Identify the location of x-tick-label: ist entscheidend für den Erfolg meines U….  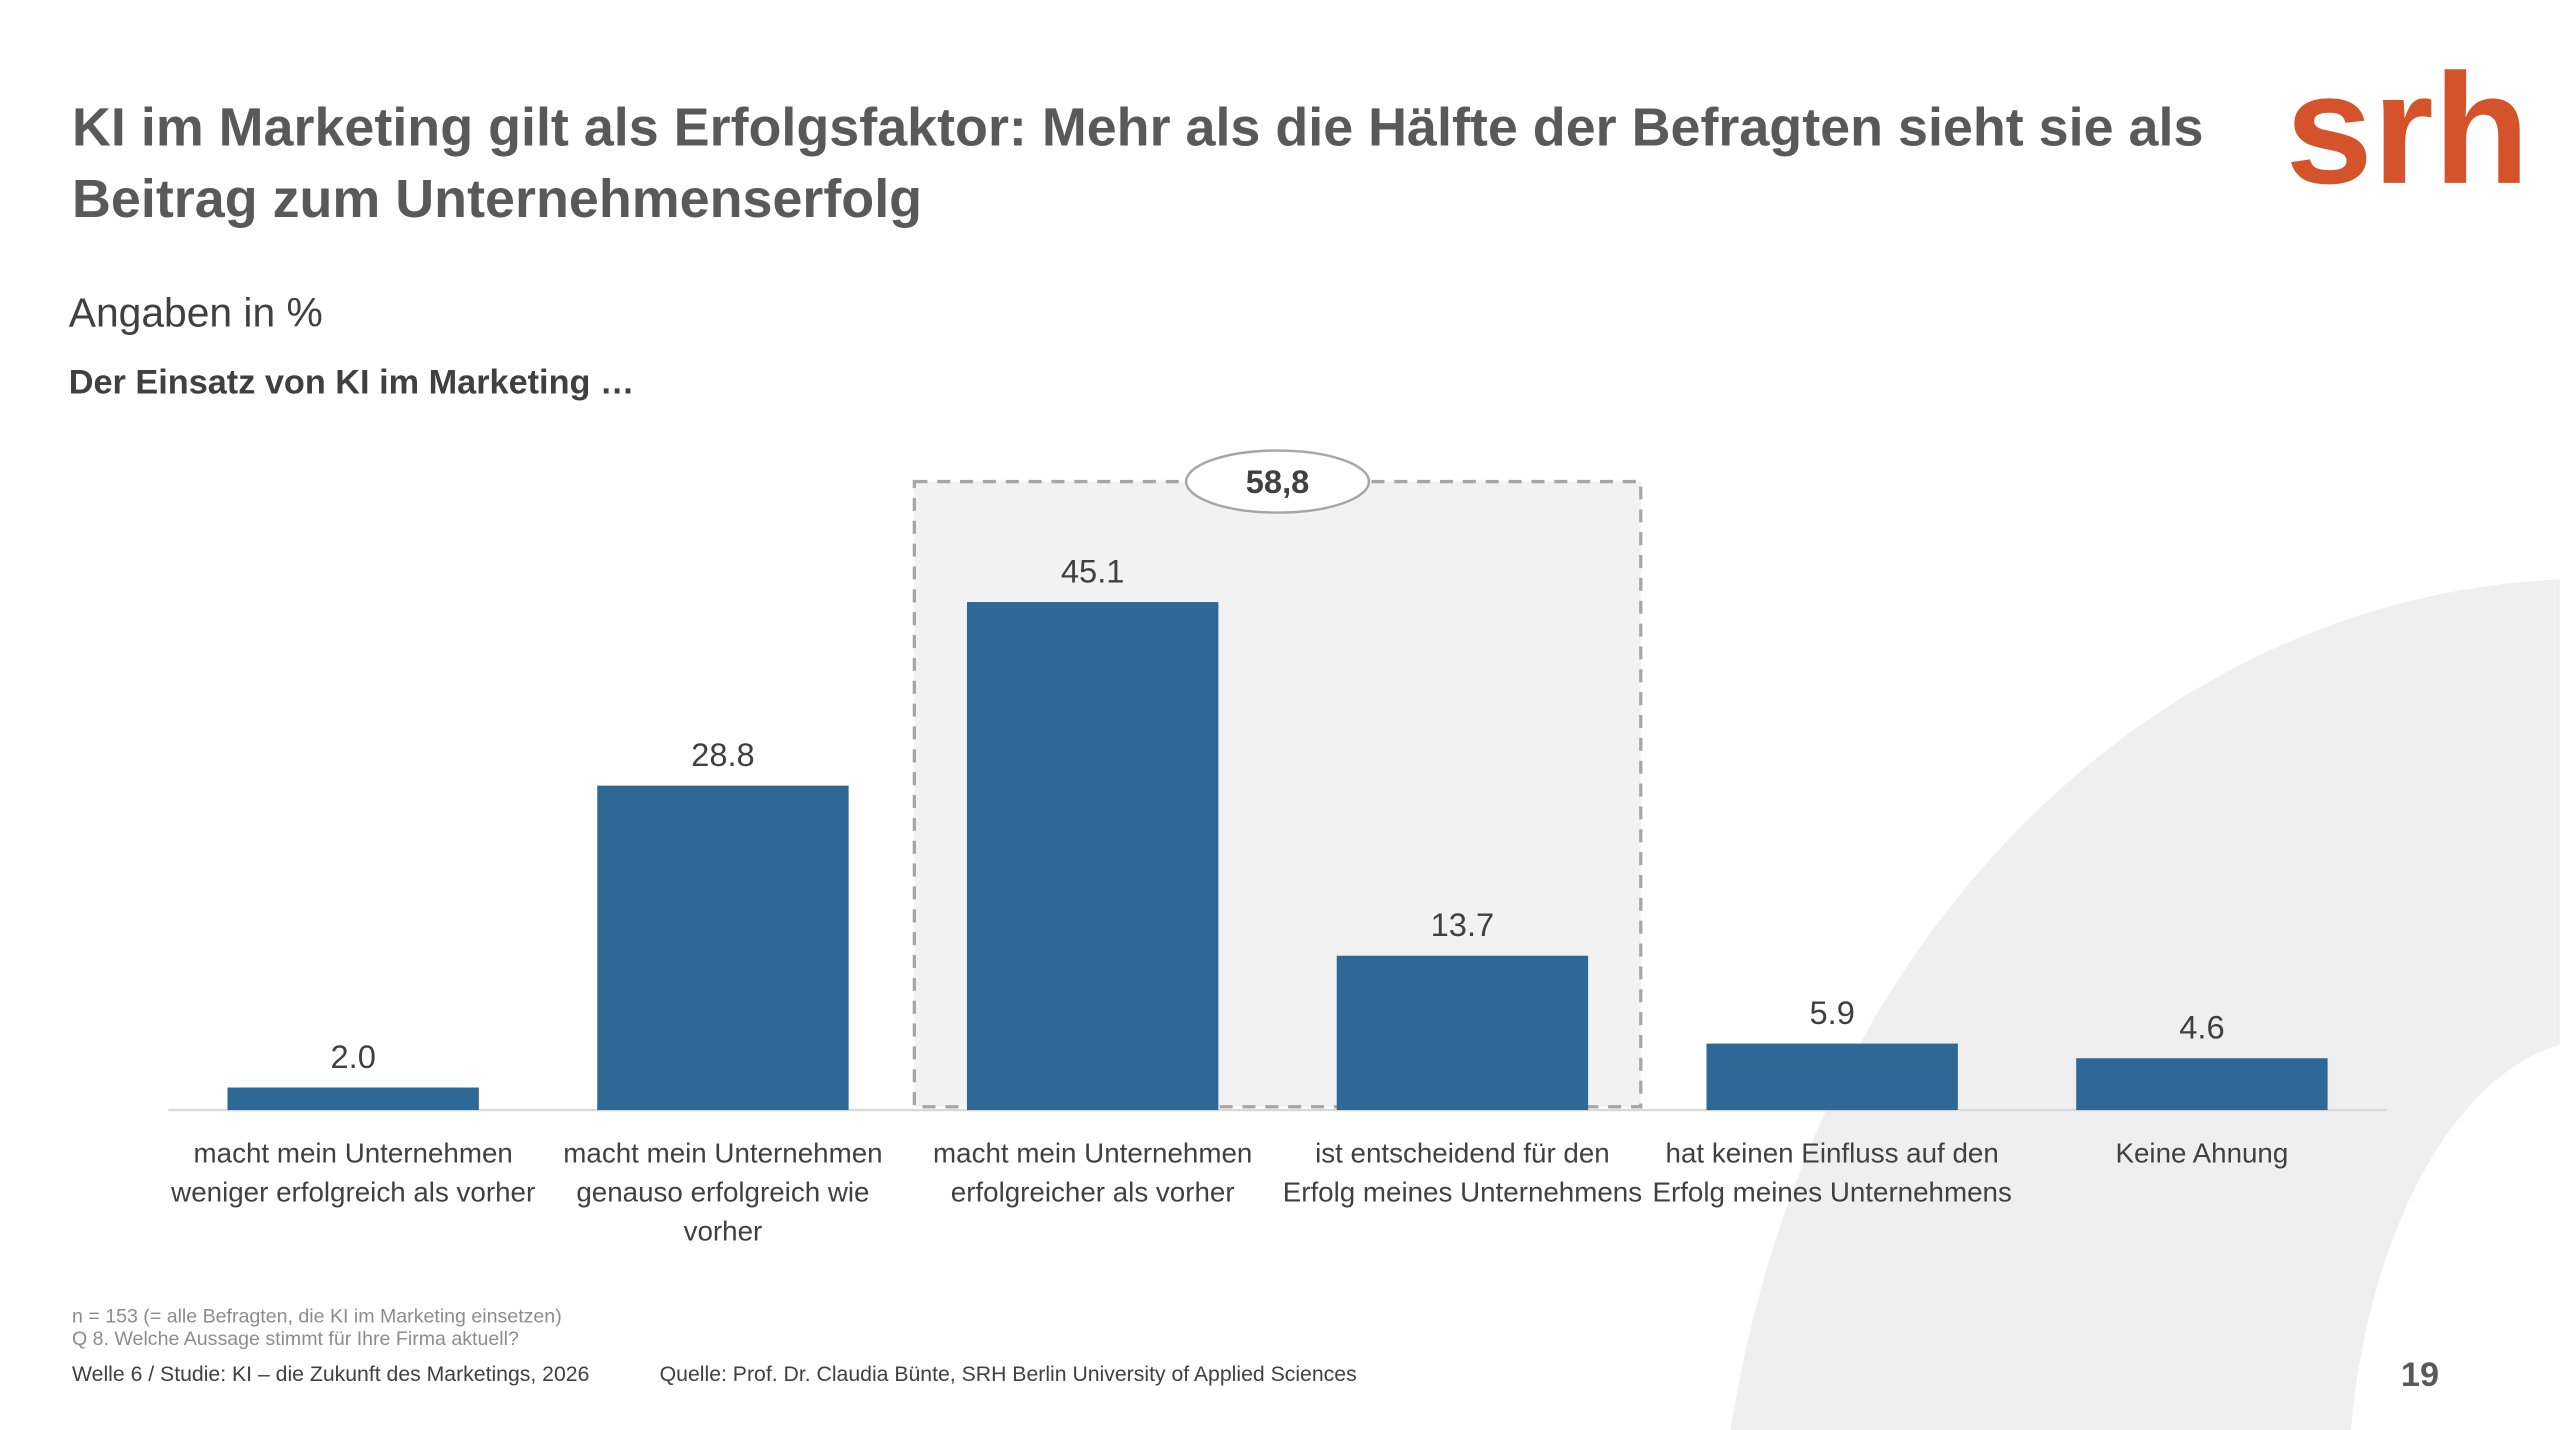
(1462, 1172).